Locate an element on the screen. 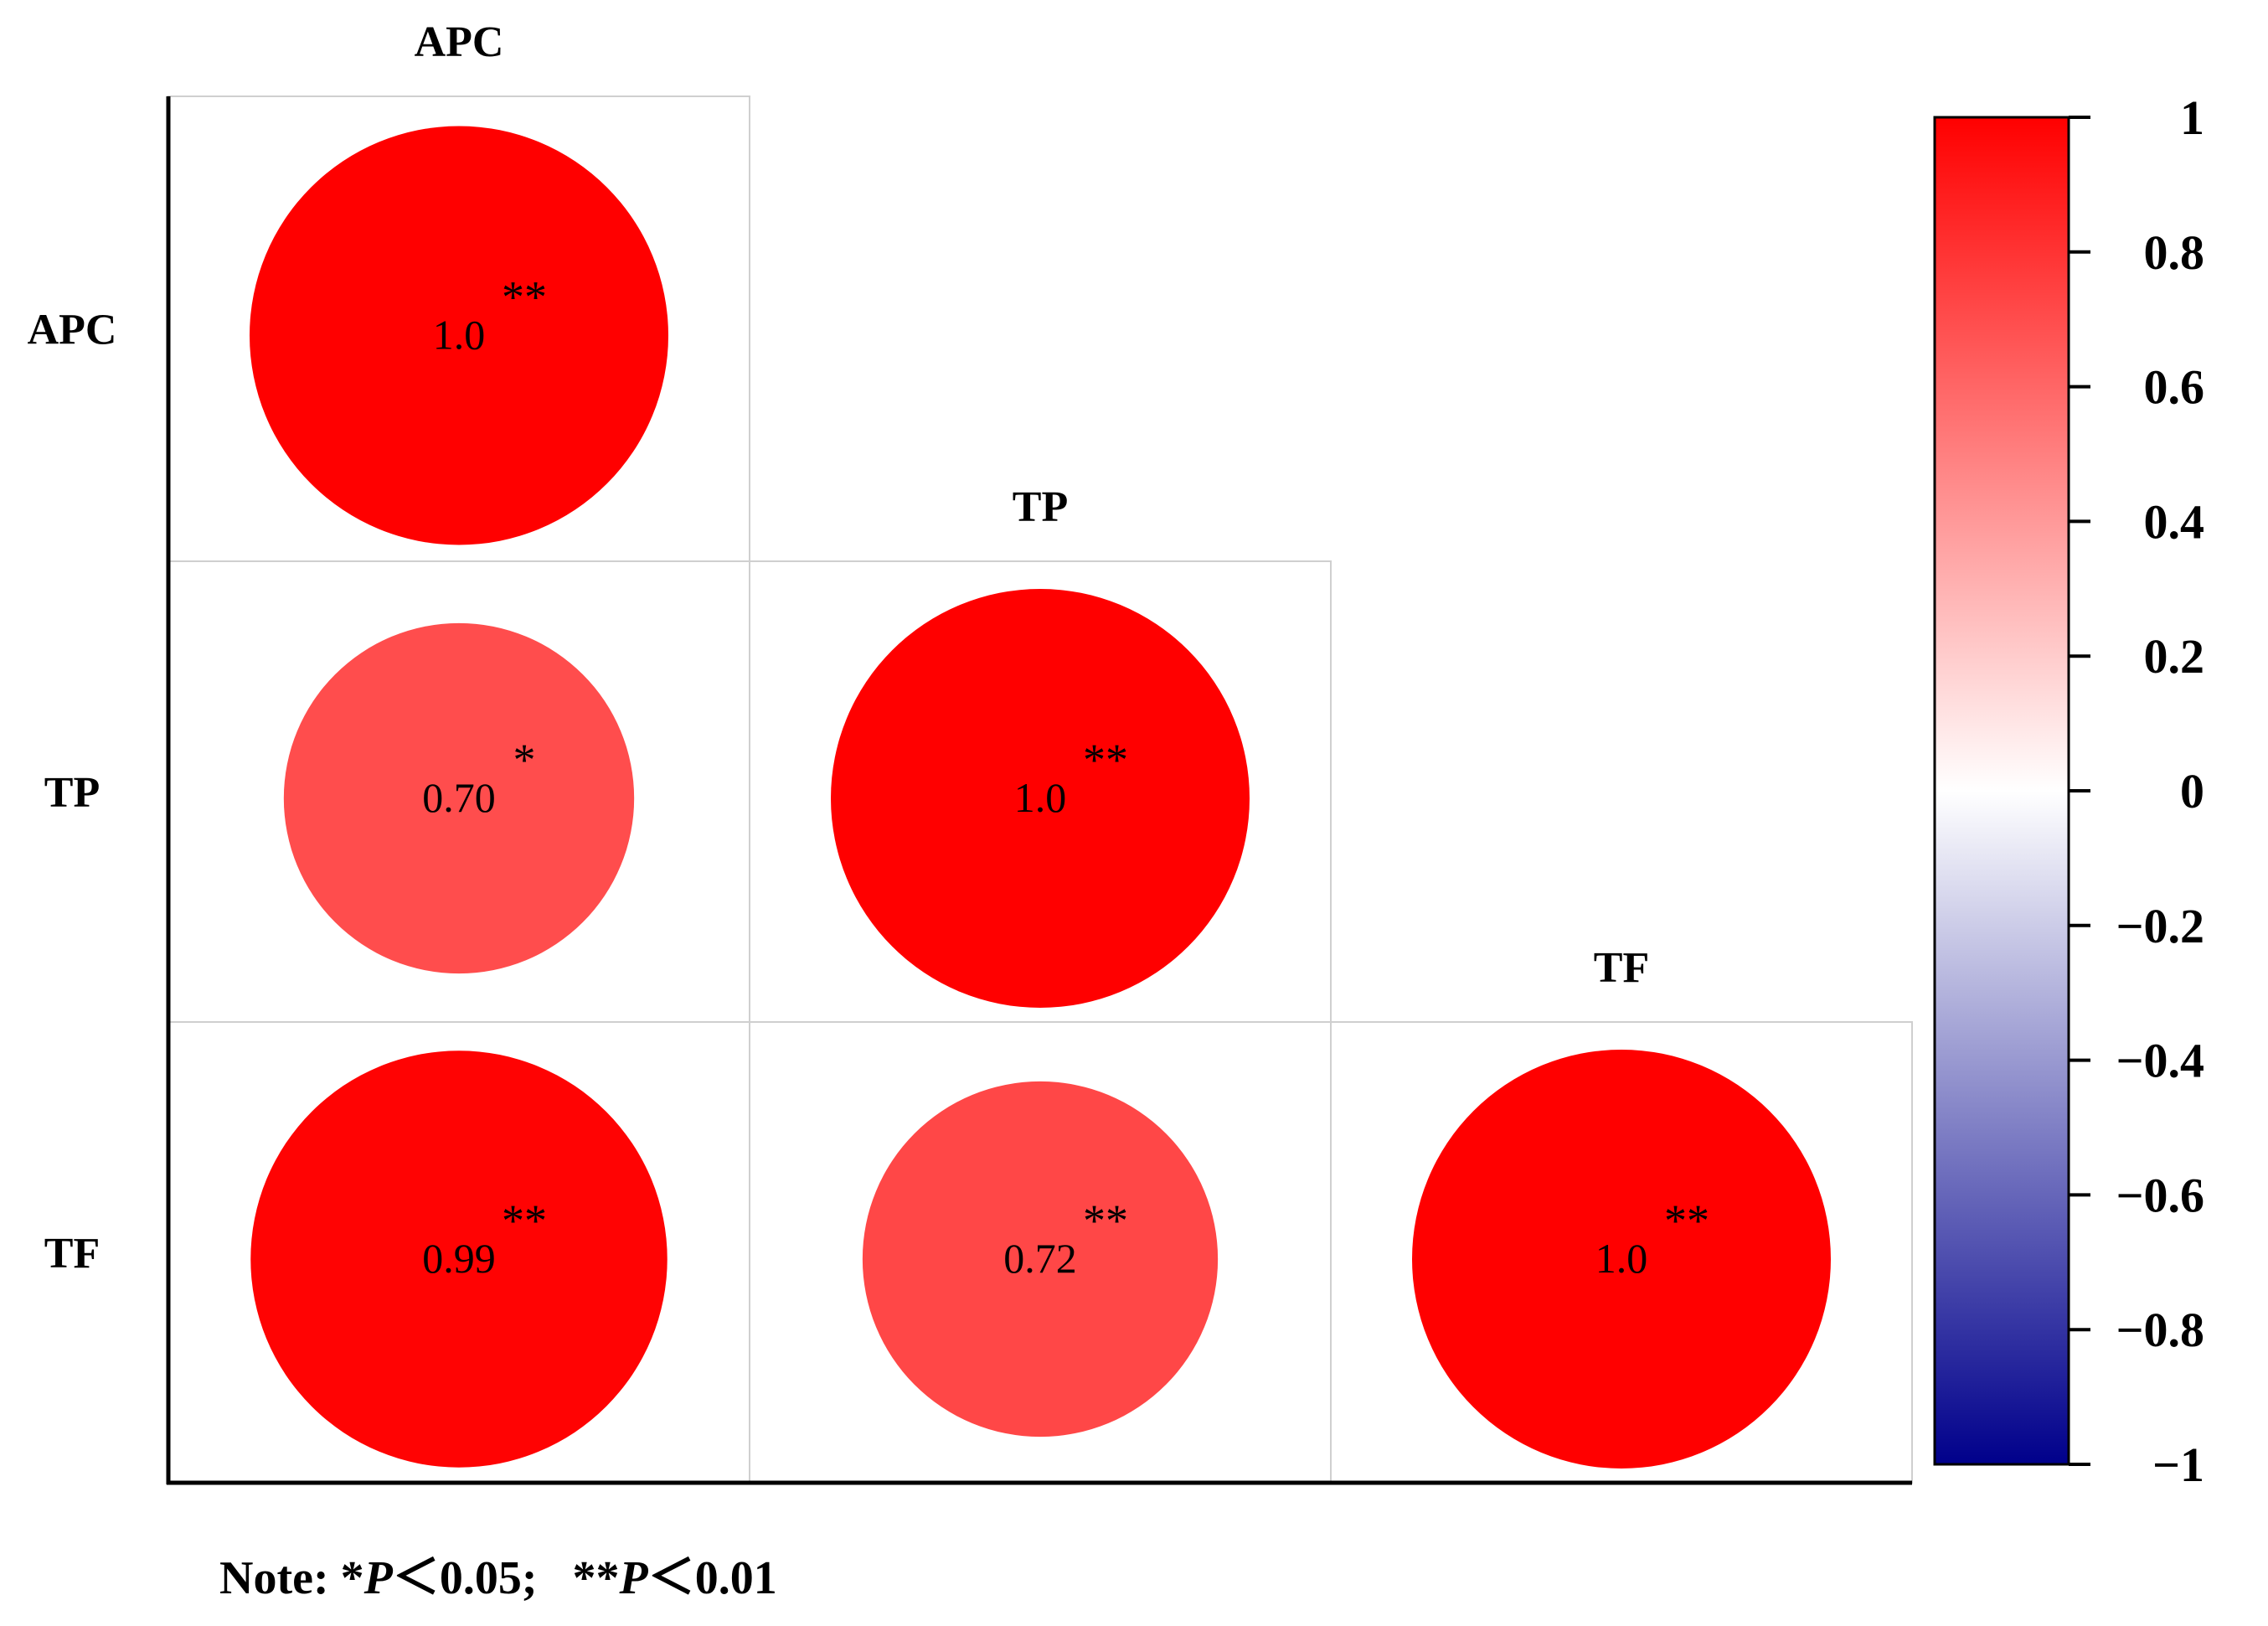  colorbar-tick-label: −0.6 is located at coordinates (2160, 1195).